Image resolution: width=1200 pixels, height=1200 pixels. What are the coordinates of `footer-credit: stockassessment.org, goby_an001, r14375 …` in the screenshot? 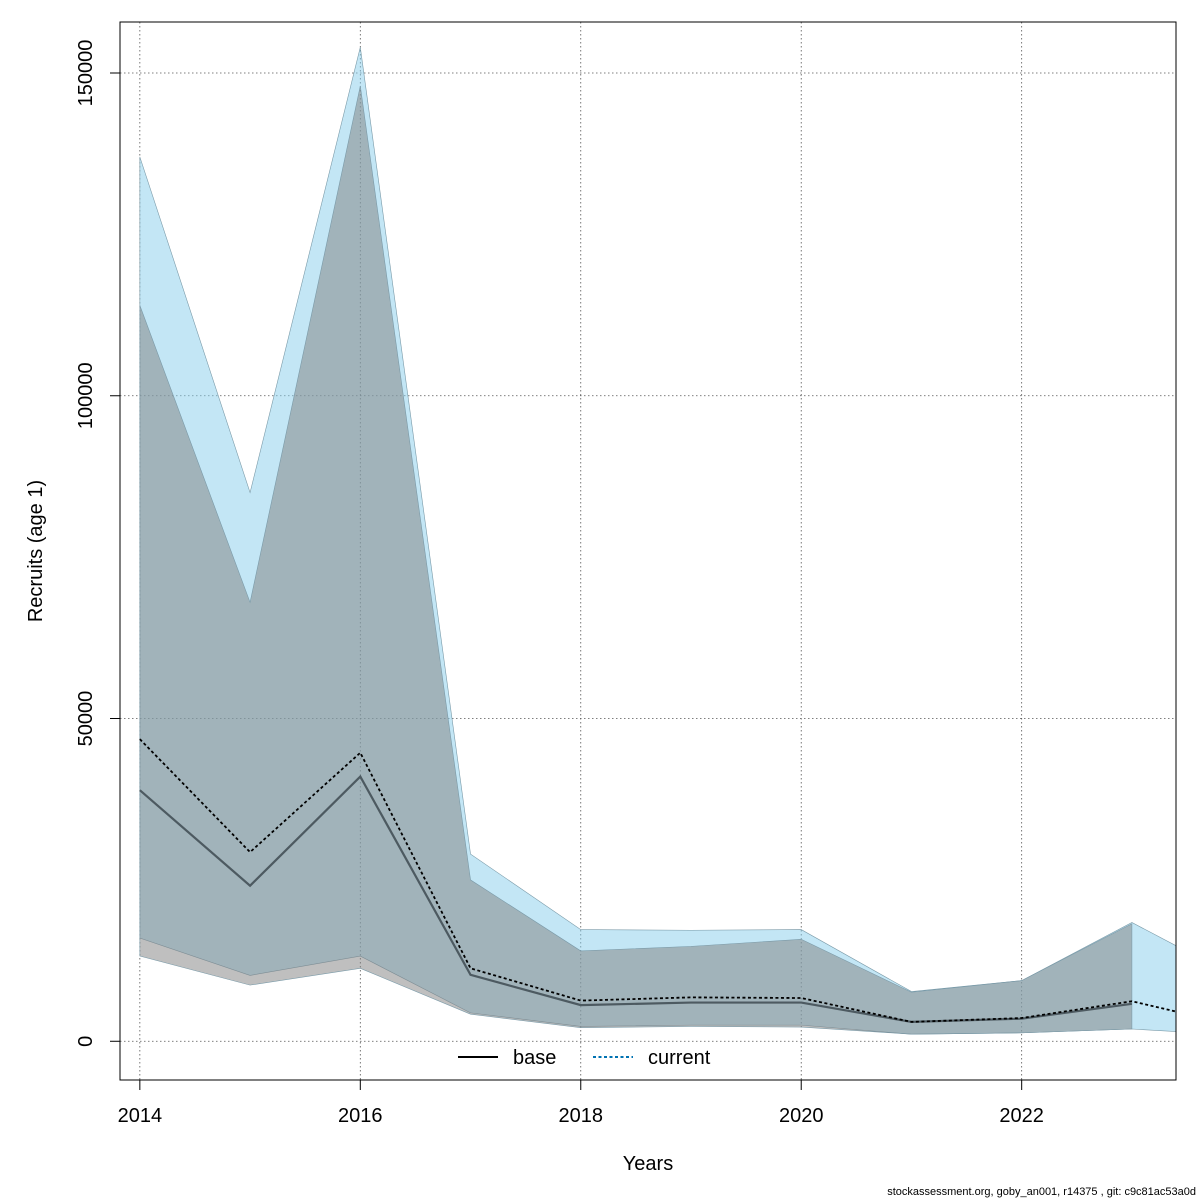 It's located at (1041, 1192).